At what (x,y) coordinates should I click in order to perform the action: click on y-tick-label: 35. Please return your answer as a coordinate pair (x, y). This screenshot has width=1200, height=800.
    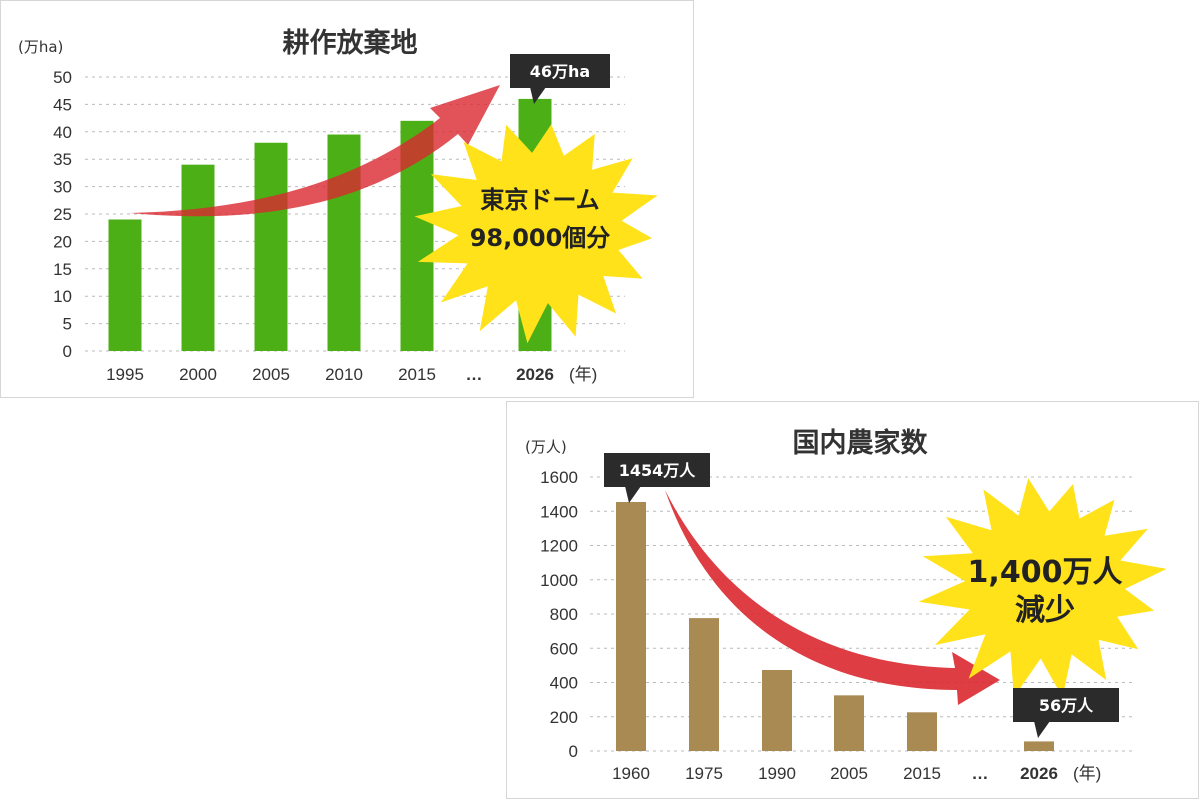
    Looking at the image, I should click on (62, 159).